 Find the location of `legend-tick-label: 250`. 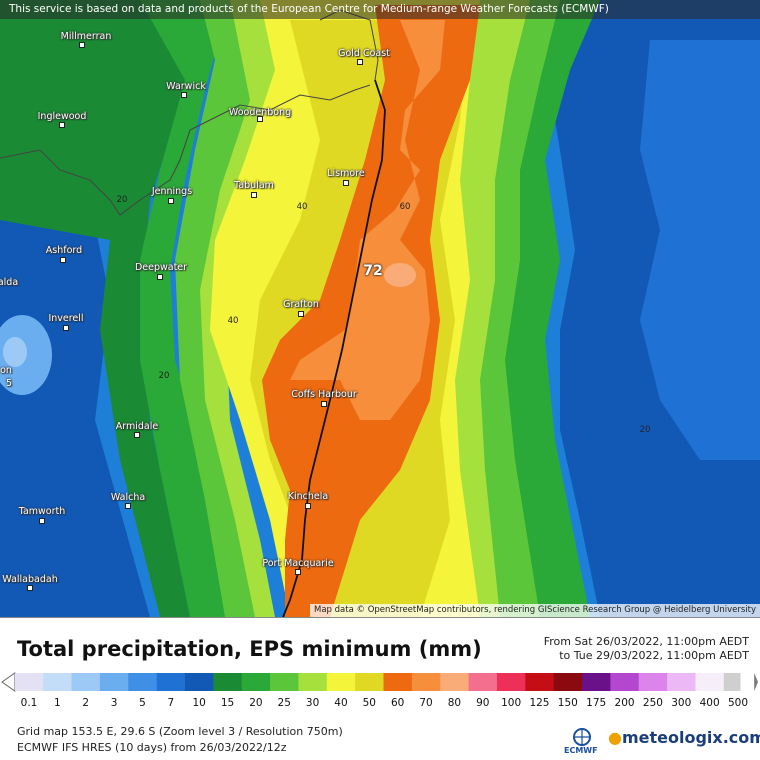

legend-tick-label: 250 is located at coordinates (652, 703).